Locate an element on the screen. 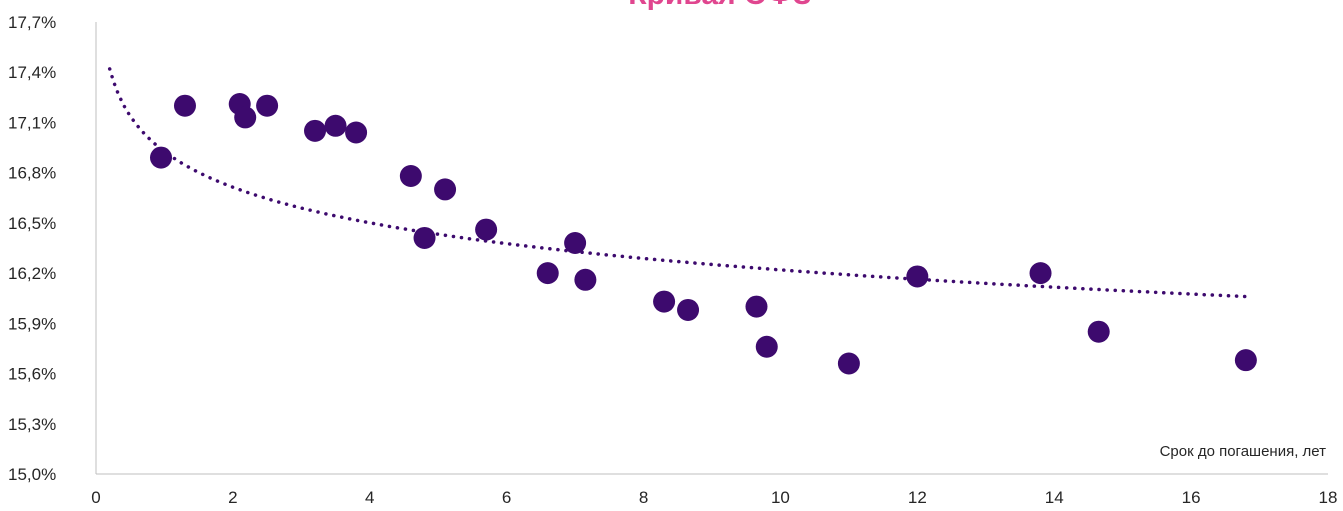 The width and height of the screenshot is (1343, 511). x-axis-title: Срок до погашения, лет is located at coordinates (1243, 451).